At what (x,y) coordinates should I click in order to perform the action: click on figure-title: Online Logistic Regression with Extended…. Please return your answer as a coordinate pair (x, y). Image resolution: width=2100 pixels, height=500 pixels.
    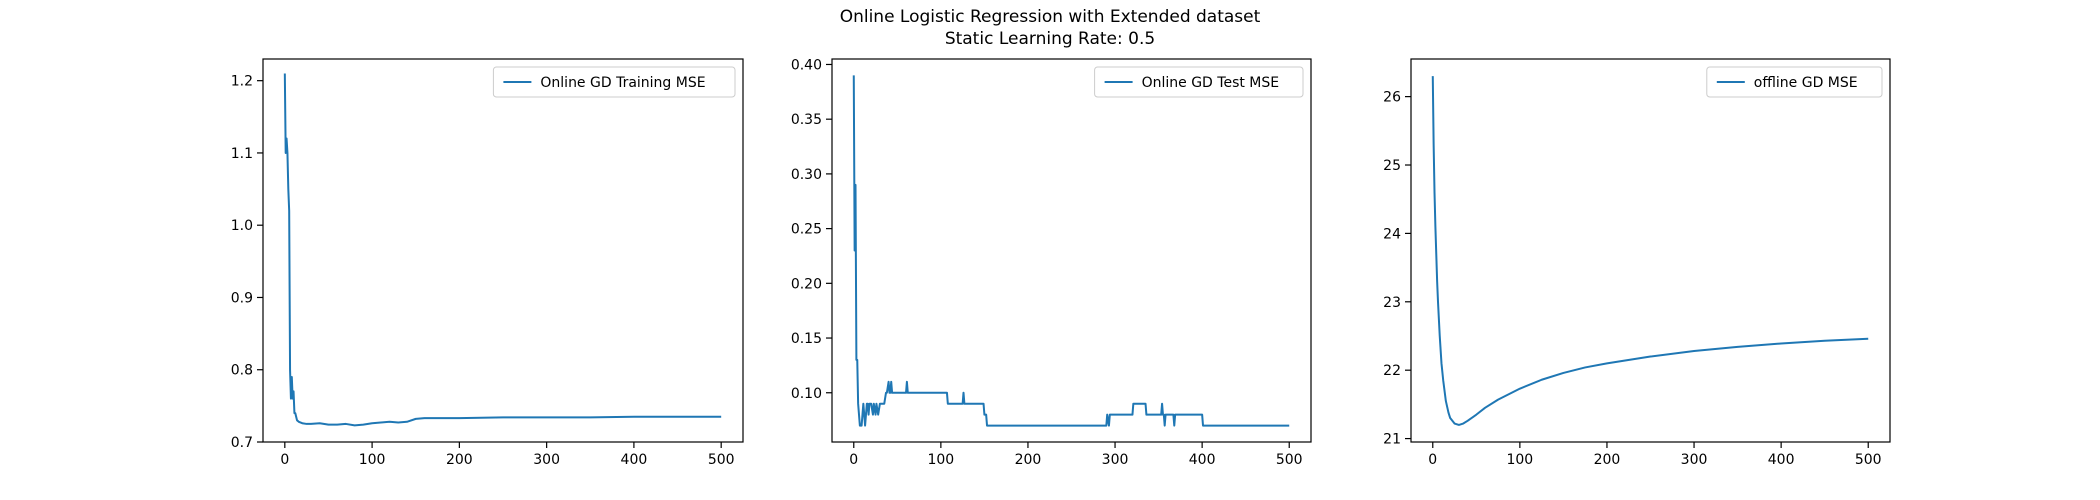
    Looking at the image, I should click on (1050, 28).